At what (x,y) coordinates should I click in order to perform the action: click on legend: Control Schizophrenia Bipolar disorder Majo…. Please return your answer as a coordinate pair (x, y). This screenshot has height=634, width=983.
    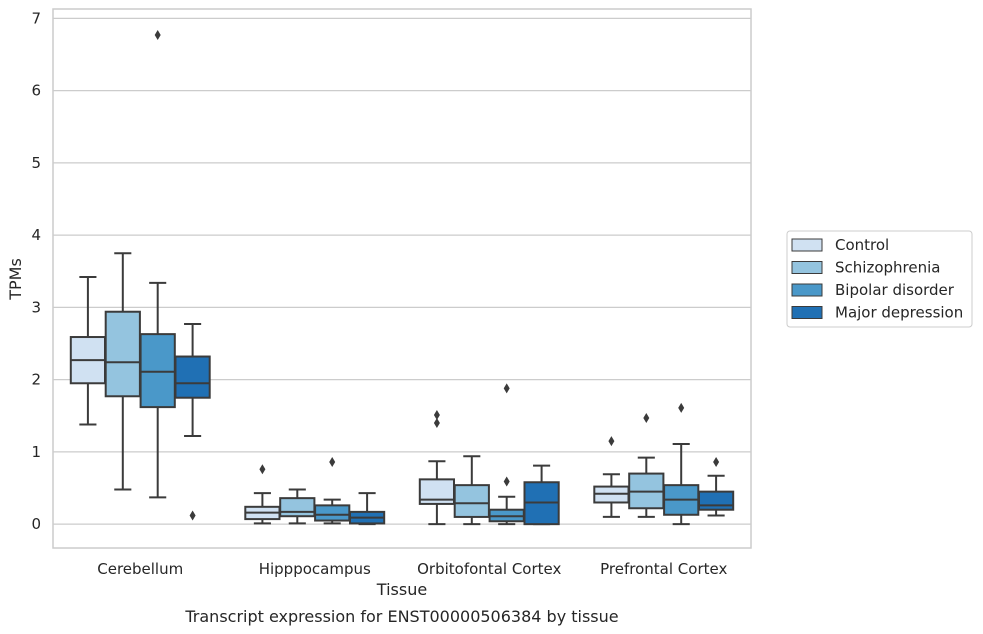
    Looking at the image, I should click on (879, 279).